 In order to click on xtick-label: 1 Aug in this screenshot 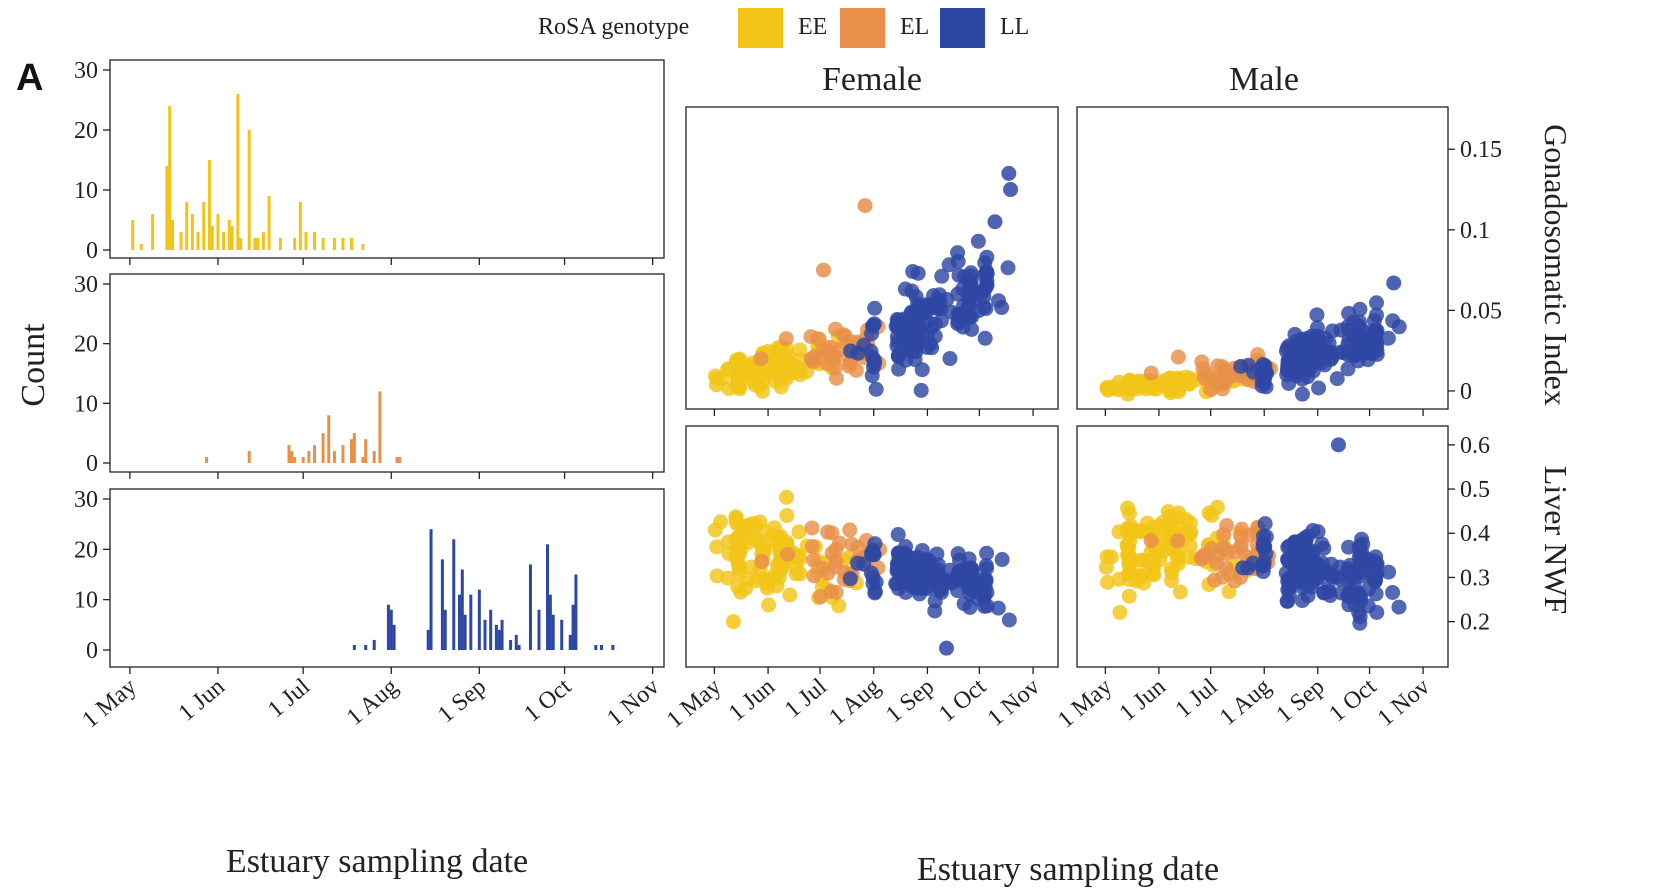, I will do `click(854, 702)`.